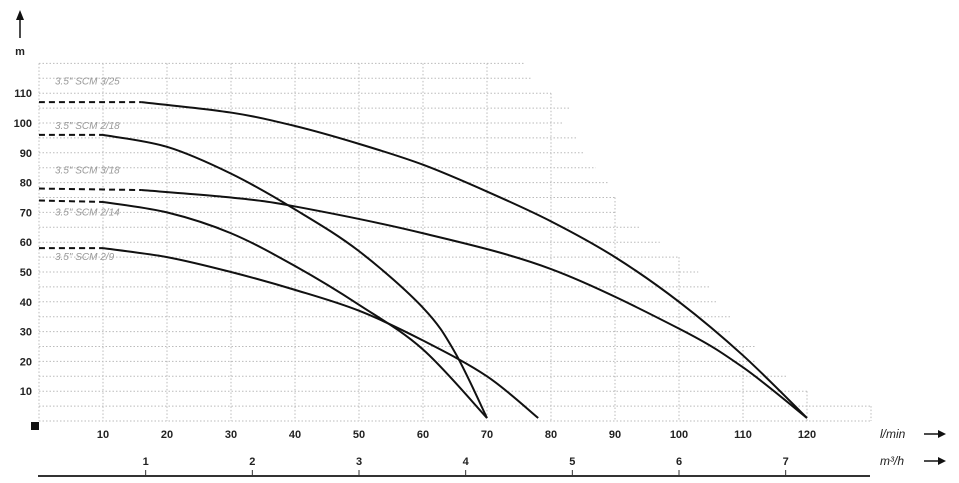 The width and height of the screenshot is (959, 483). I want to click on x2-tick-label: 5, so click(572, 462).